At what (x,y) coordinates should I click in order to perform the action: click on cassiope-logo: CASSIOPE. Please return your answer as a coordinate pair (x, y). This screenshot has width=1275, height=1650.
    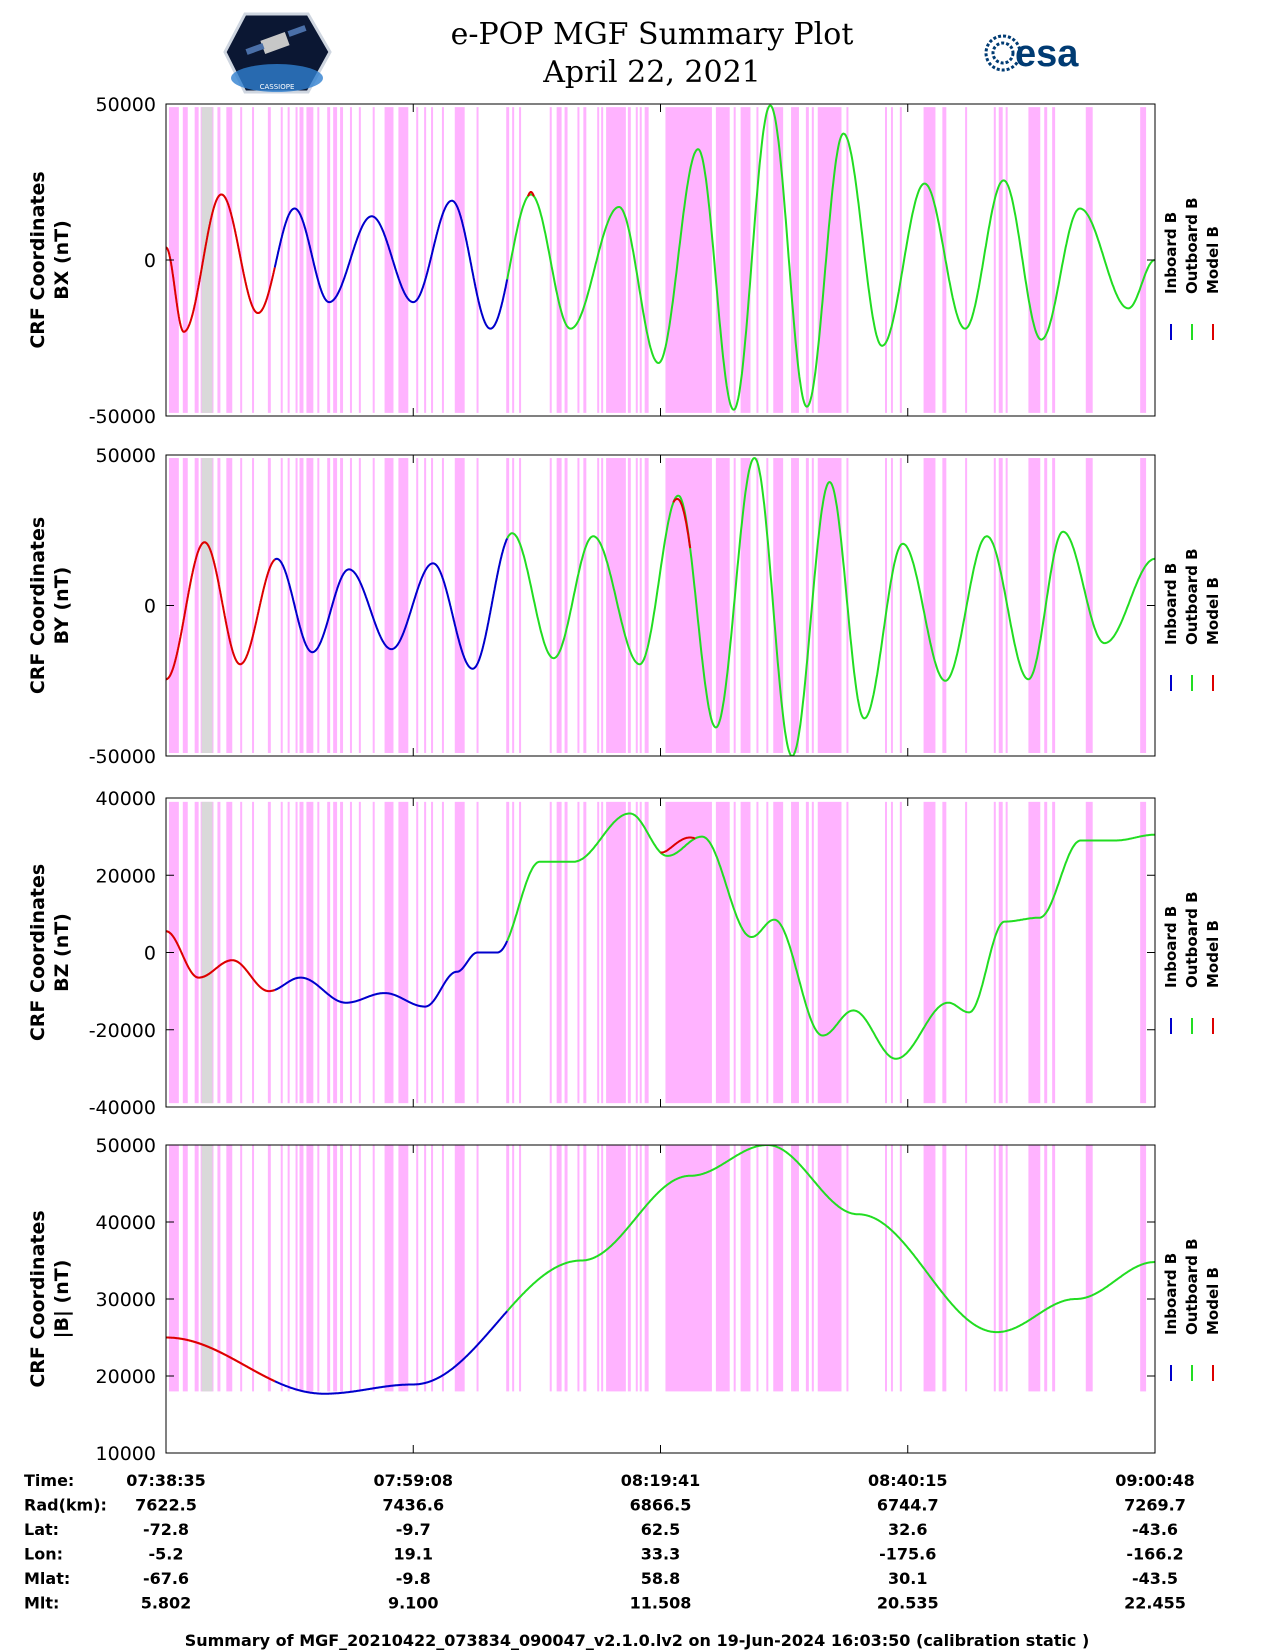
    Looking at the image, I should click on (277, 53).